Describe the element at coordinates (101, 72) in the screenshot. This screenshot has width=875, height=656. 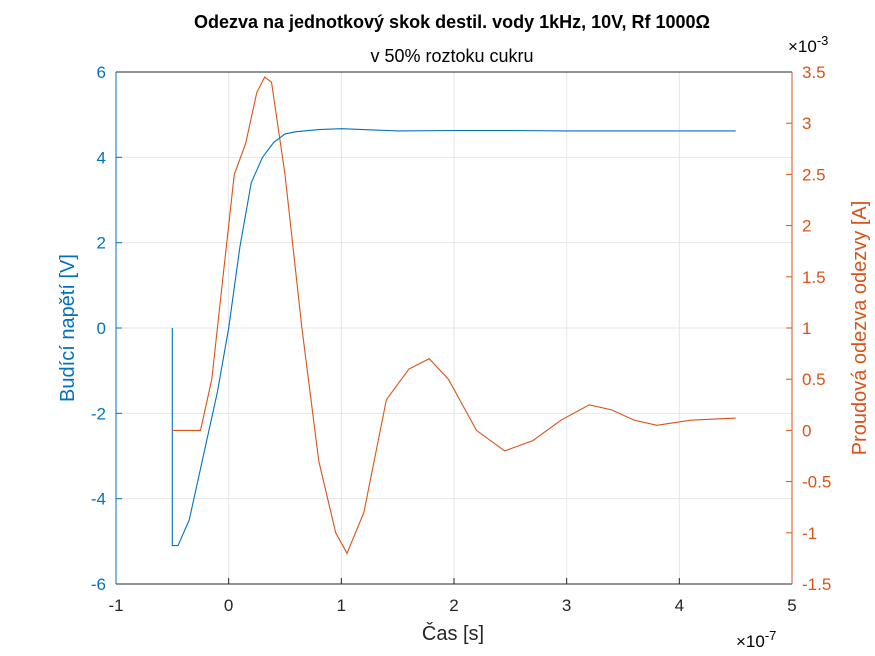
I see `left-tick-label: 6` at that location.